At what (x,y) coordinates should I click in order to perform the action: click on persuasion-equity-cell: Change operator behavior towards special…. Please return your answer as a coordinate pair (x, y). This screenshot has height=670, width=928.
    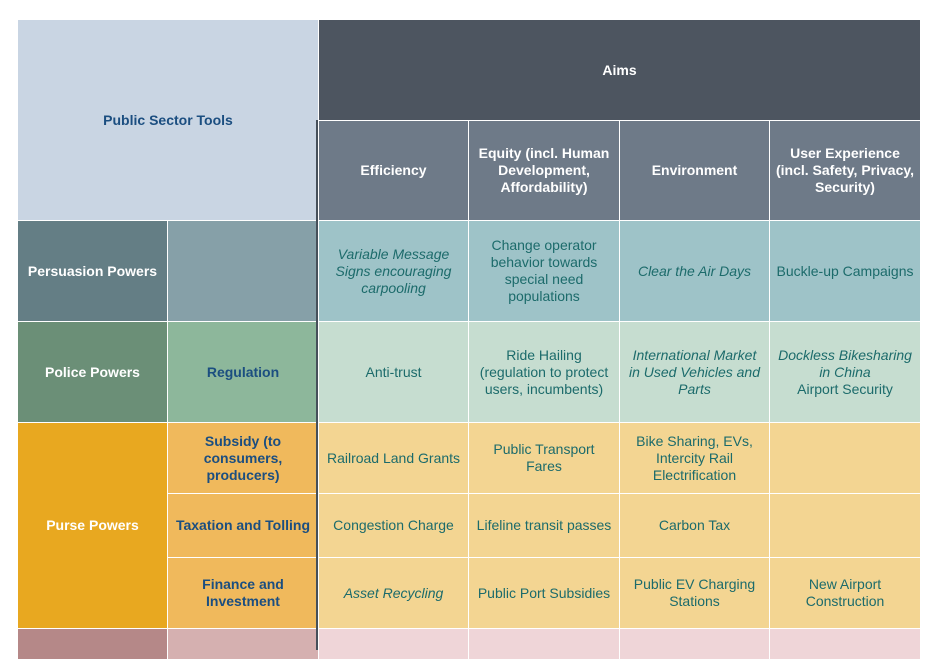
    Looking at the image, I should click on (544, 271).